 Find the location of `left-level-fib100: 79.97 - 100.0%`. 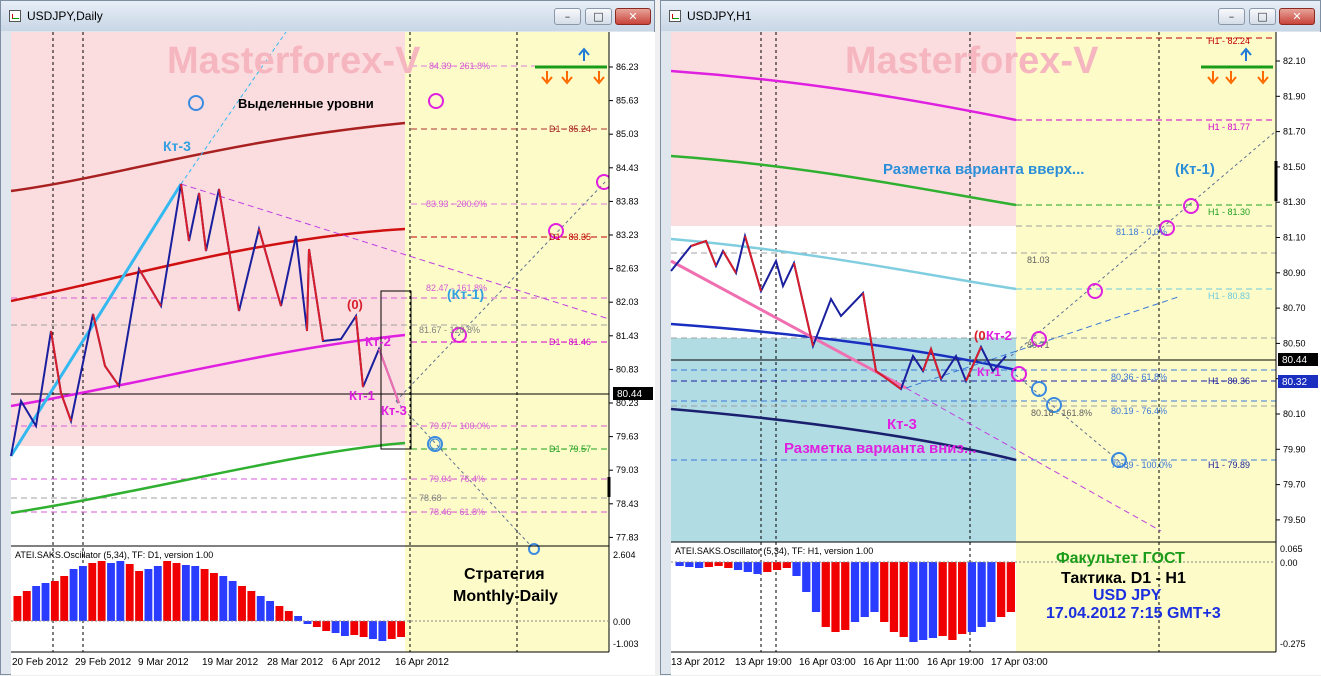

left-level-fib100: 79.97 - 100.0% is located at coordinates (459, 426).